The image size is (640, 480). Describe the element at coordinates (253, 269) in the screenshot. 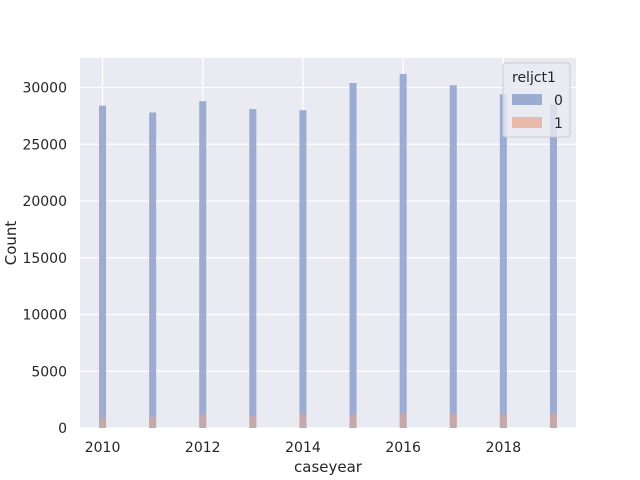

I see `bar-series-0-2013` at that location.